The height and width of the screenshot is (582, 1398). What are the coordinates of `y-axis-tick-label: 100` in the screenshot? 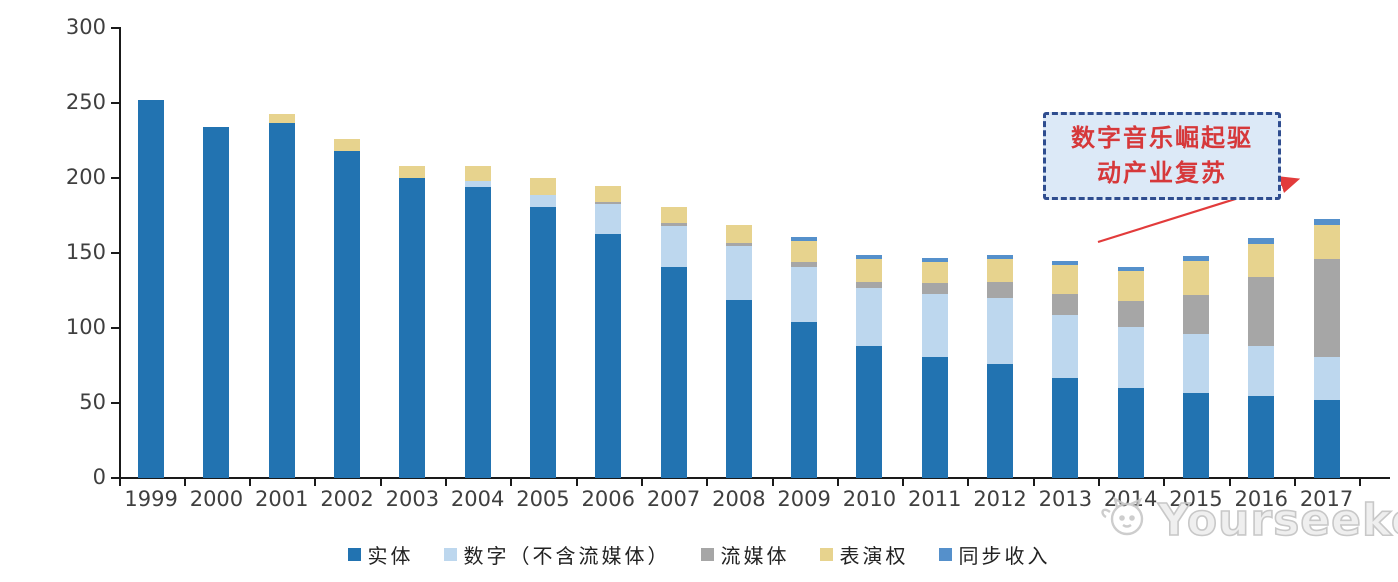 It's located at (85, 327).